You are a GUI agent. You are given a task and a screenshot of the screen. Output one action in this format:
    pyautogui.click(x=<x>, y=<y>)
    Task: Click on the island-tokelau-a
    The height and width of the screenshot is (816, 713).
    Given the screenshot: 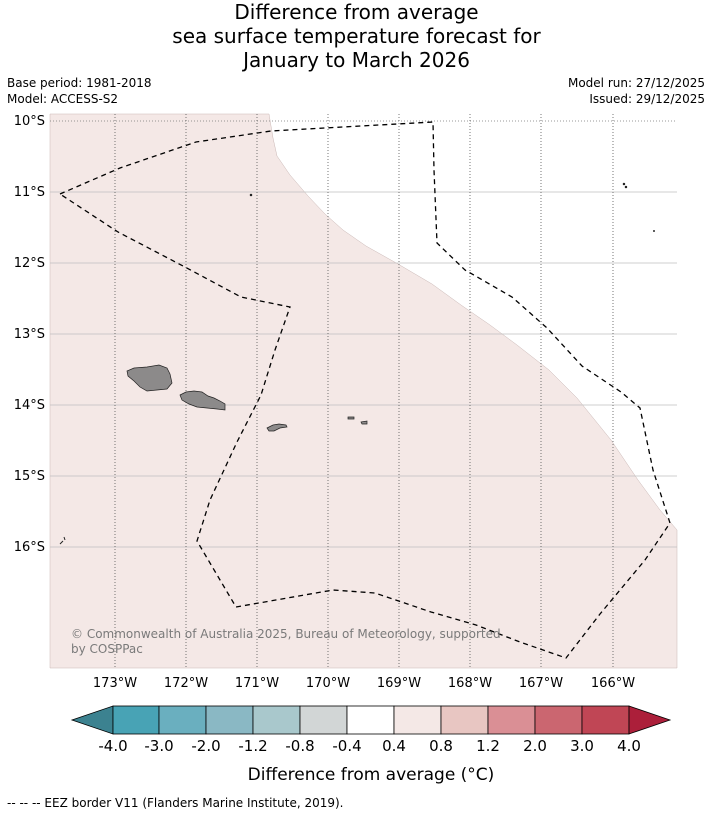 What is the action you would take?
    pyautogui.click(x=624, y=184)
    